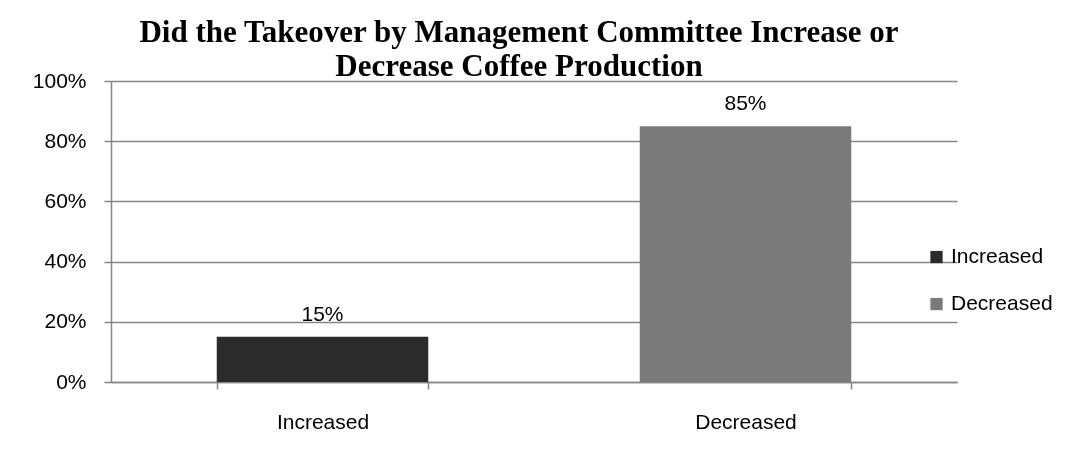  Describe the element at coordinates (322, 313) in the screenshot. I see `data-label: 15%` at that location.